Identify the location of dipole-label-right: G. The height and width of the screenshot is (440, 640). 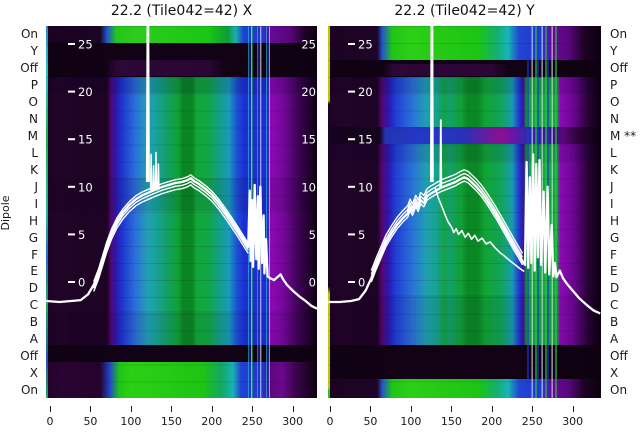
(615, 237).